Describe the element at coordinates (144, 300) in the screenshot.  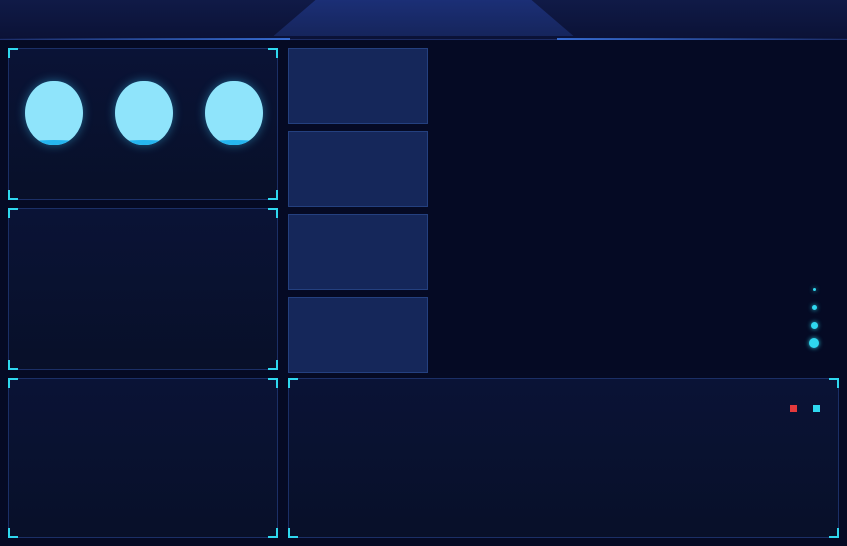
I see `login-area-chart` at that location.